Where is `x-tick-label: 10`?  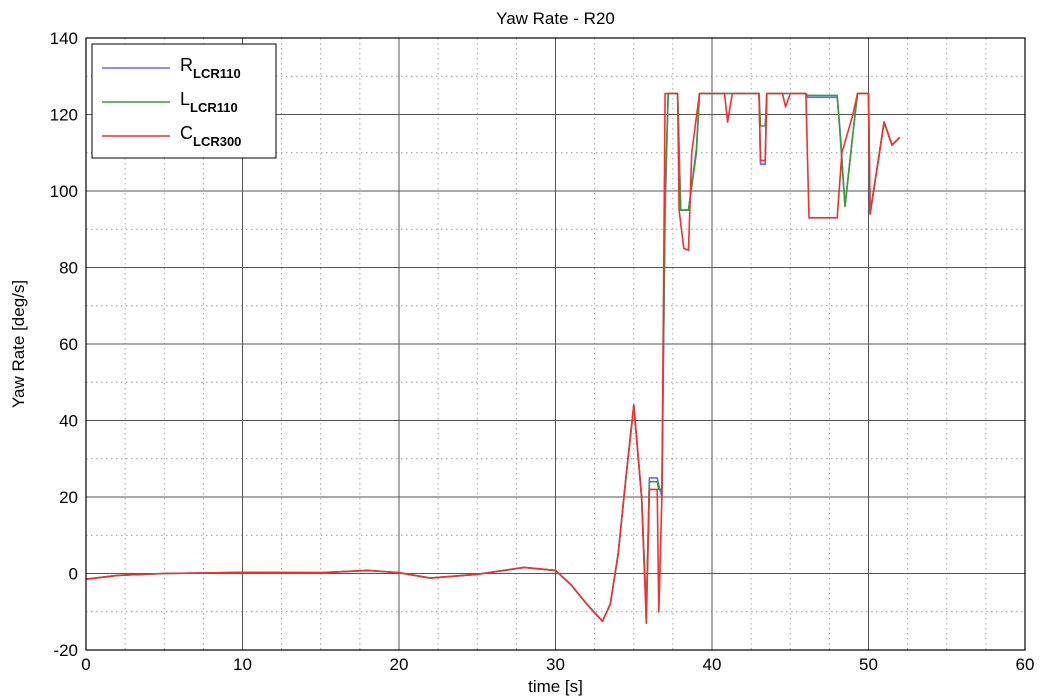
x-tick-label: 10 is located at coordinates (242, 664).